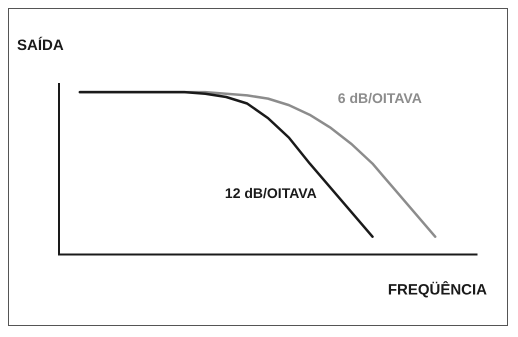 This screenshot has height=337, width=518. Describe the element at coordinates (40, 45) in the screenshot. I see `y-axis-title: SAÍDA` at that location.